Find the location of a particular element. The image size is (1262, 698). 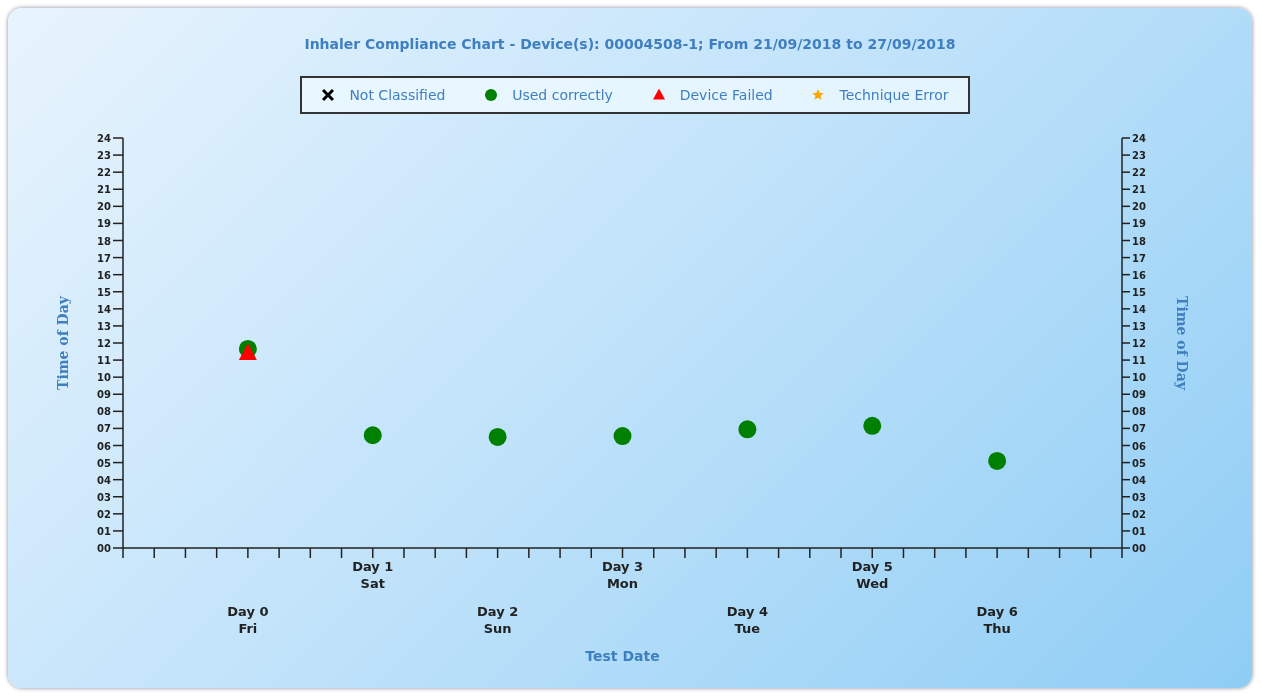

y-tick-label: 05 is located at coordinates (104, 463).